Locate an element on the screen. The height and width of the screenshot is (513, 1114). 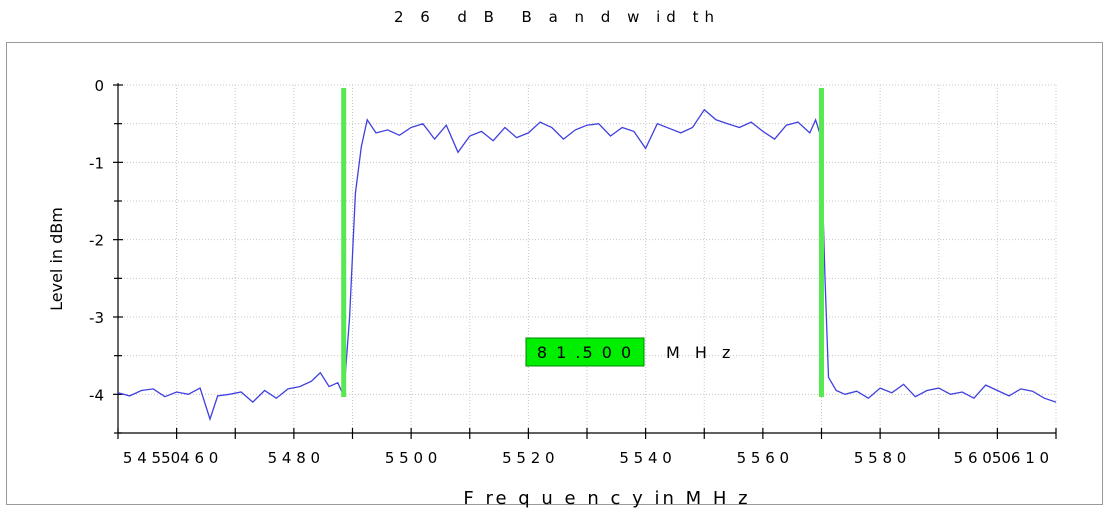
x-tick-label: 5 4 5504 6 0 is located at coordinates (170, 458).